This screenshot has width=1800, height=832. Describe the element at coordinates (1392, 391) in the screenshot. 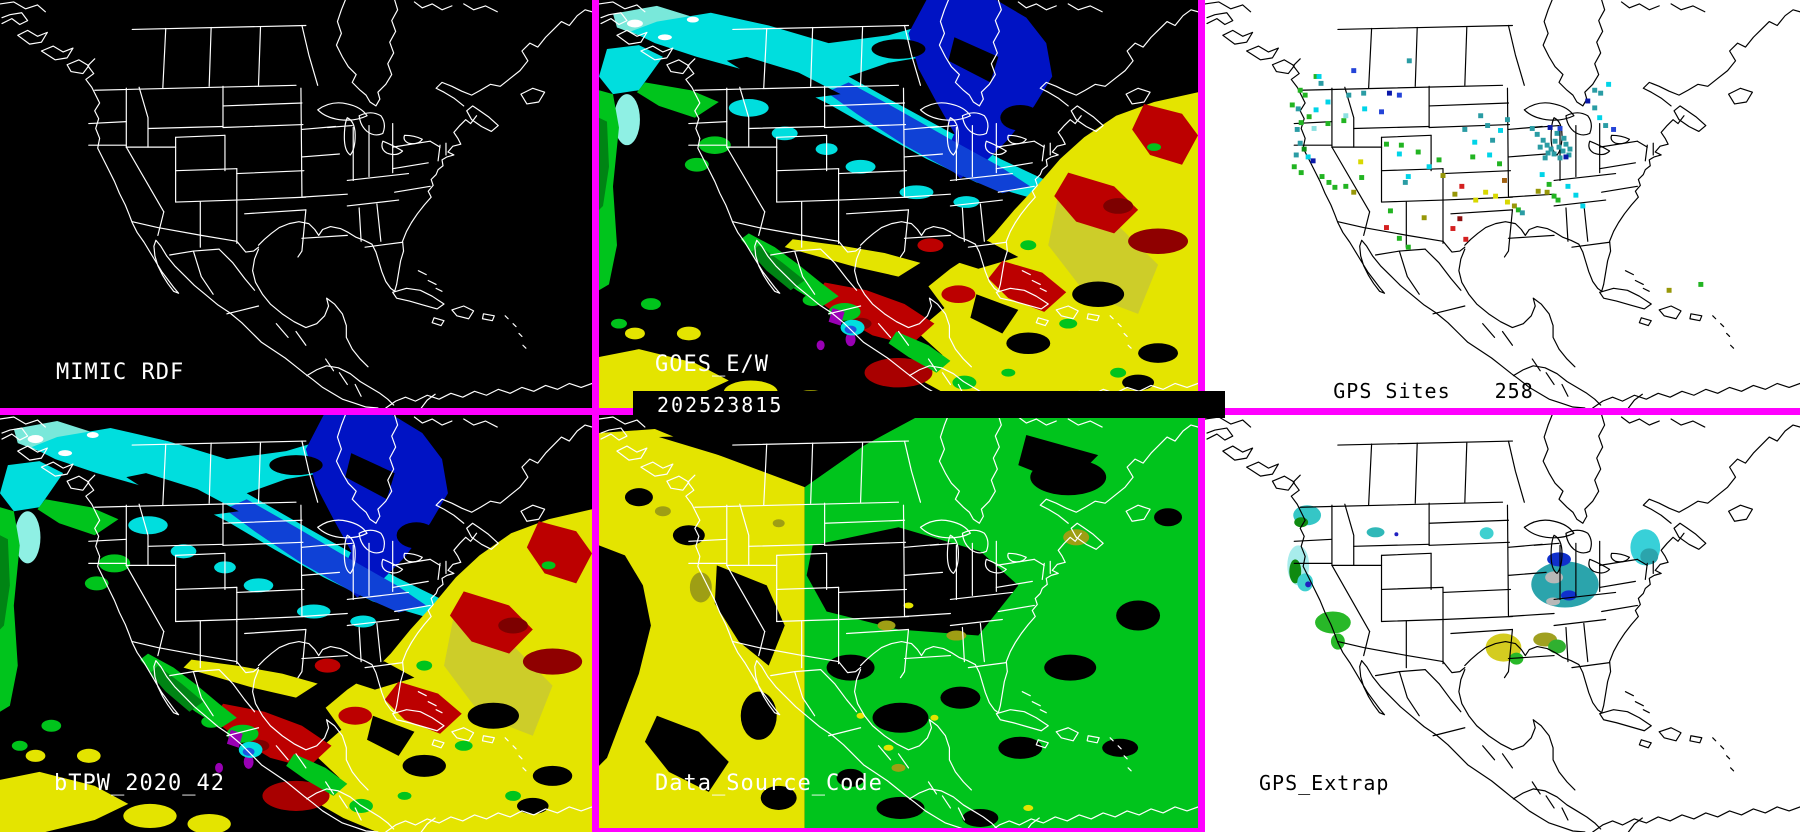

I see `gps-sites-label: GPS Sites` at that location.